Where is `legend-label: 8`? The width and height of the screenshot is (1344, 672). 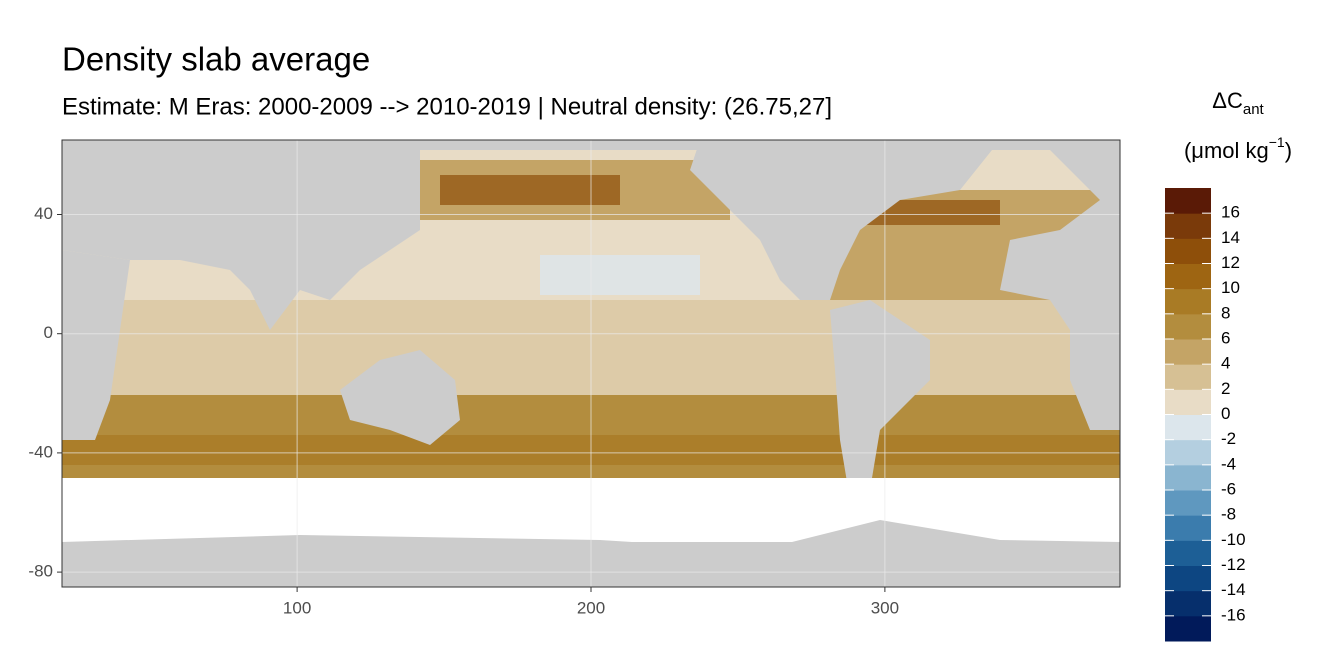
legend-label: 8 is located at coordinates (1225, 312).